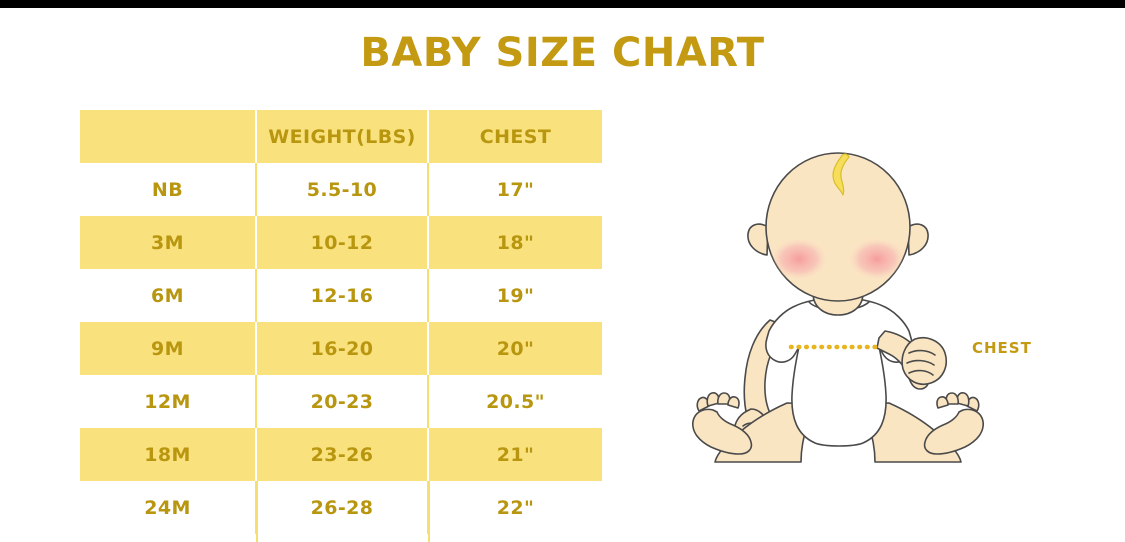 This screenshot has width=1125, height=542. What do you see at coordinates (758, 239) in the screenshot?
I see `baby-left-ear` at bounding box center [758, 239].